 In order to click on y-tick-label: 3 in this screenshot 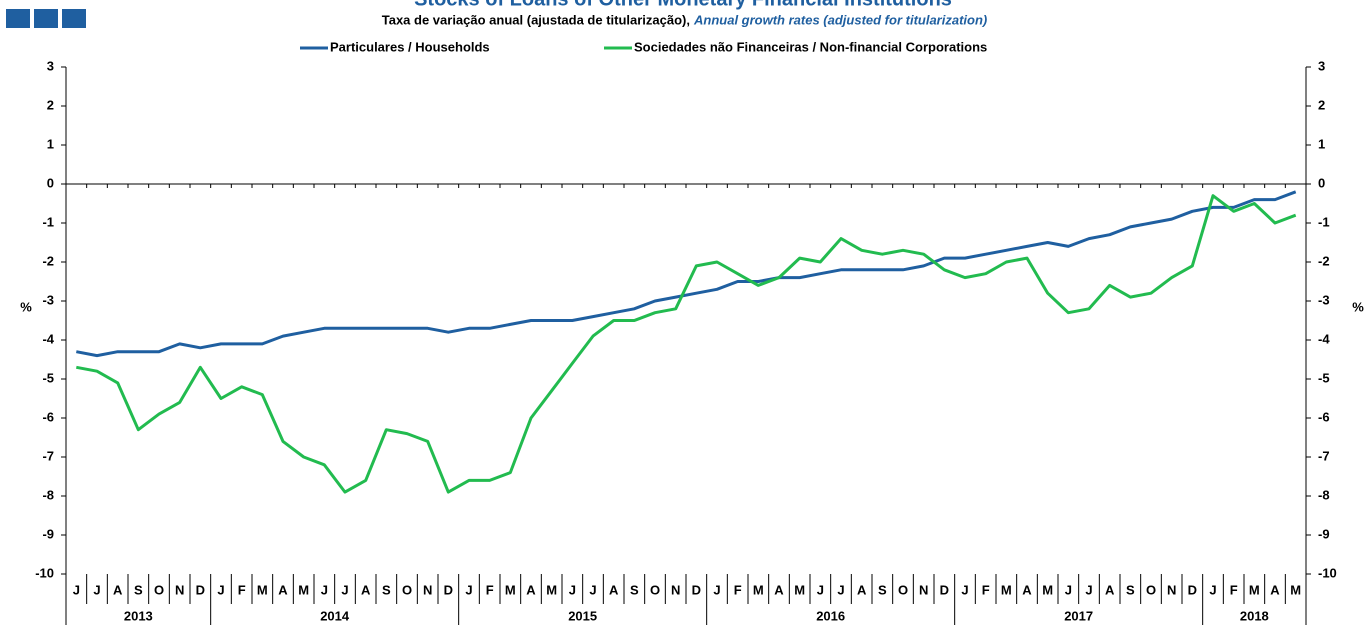, I will do `click(50, 65)`.